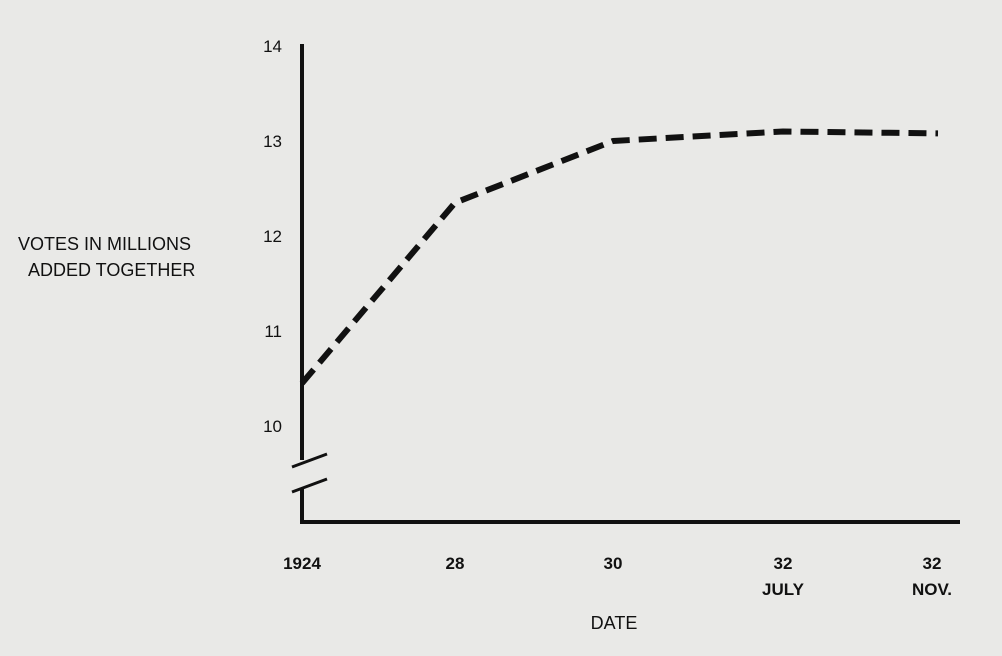 This screenshot has width=1002, height=656. I want to click on y-tick-labels: 10 11 12 13 14, so click(272, 236).